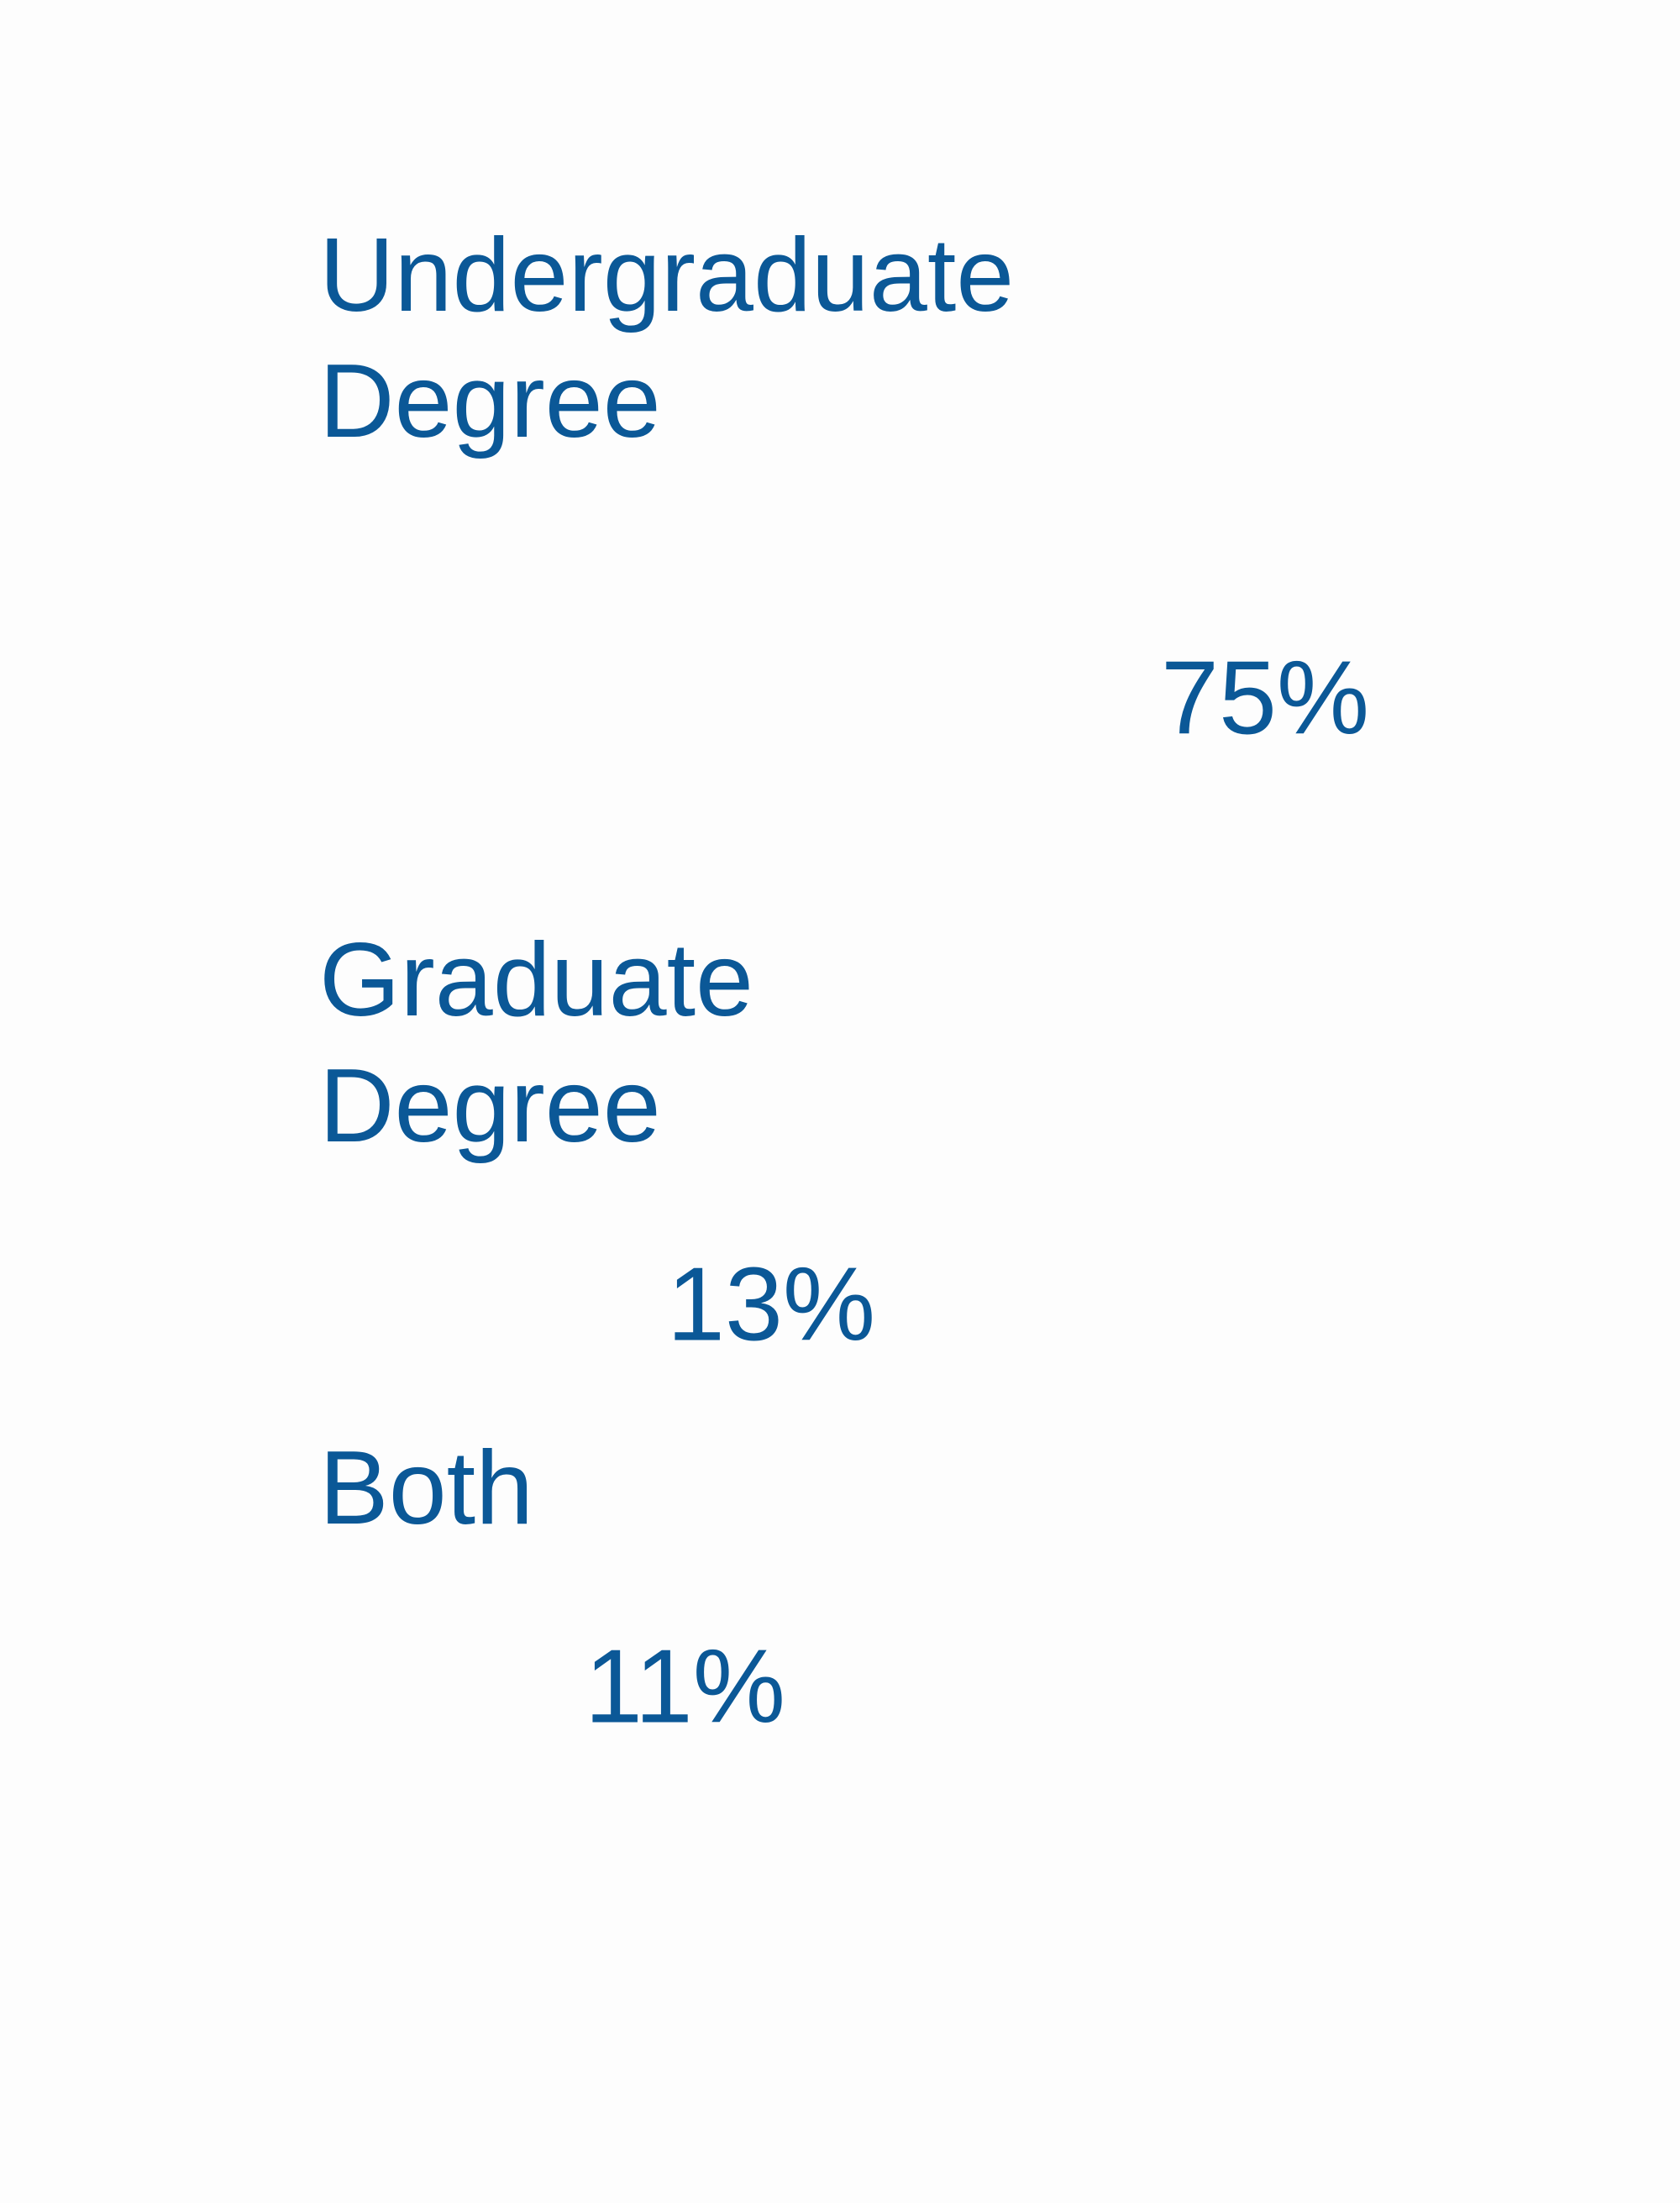  Describe the element at coordinates (681, 338) in the screenshot. I see `category-label: Undergraduate Degree` at that location.